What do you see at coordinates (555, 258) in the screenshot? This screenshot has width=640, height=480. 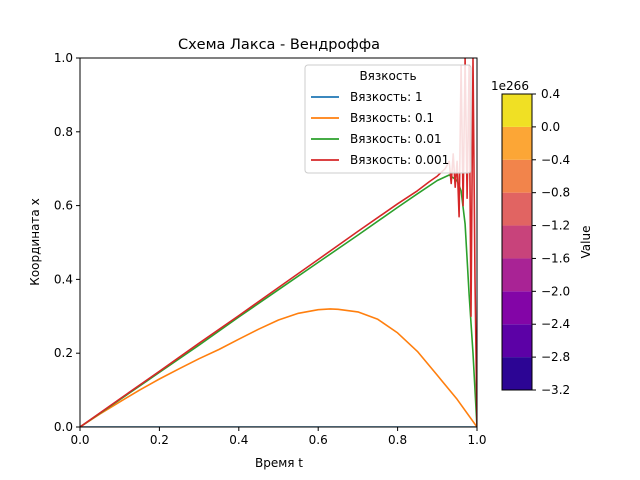 I see `colorbar-tick-label: −1.6` at bounding box center [555, 258].